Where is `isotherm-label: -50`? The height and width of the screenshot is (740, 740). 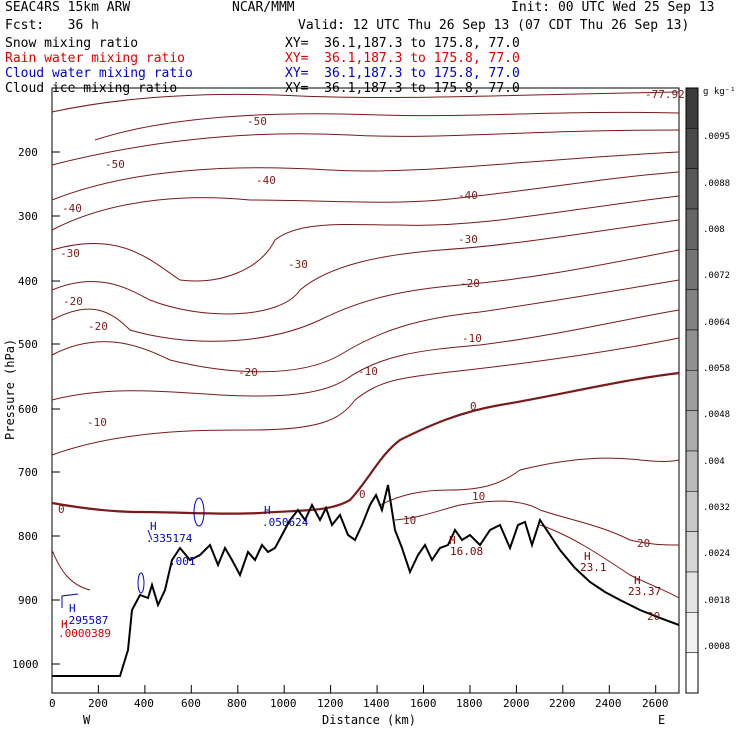 isotherm-label: -50 is located at coordinates (115, 164).